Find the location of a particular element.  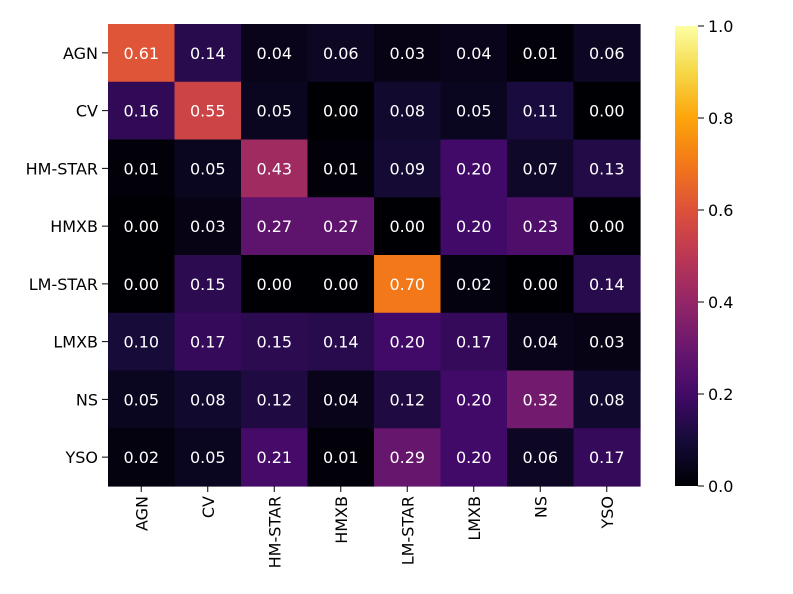

x-tick-label: CV is located at coordinates (208, 507).